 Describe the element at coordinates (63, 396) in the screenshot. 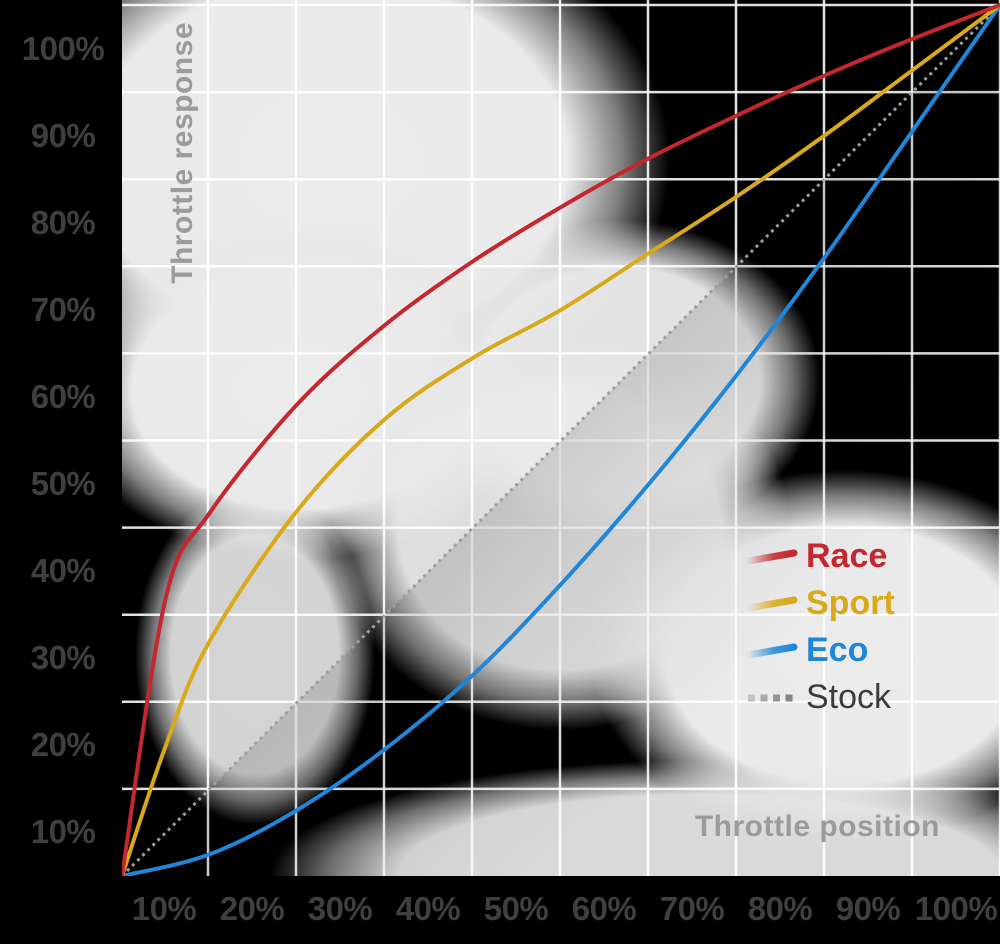

I see `y-tick-60%: 60%` at that location.